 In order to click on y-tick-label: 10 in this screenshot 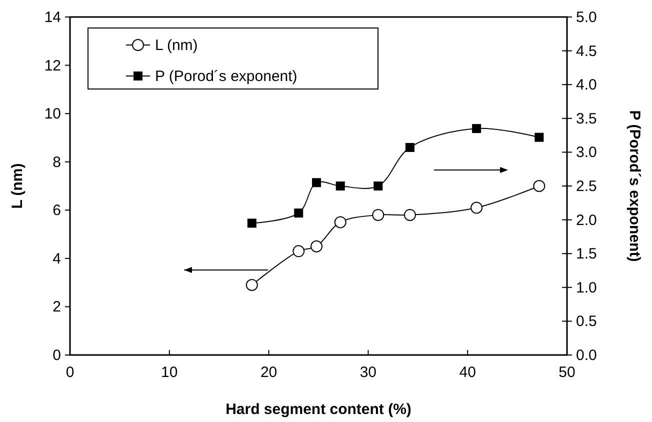, I will do `click(52, 114)`.